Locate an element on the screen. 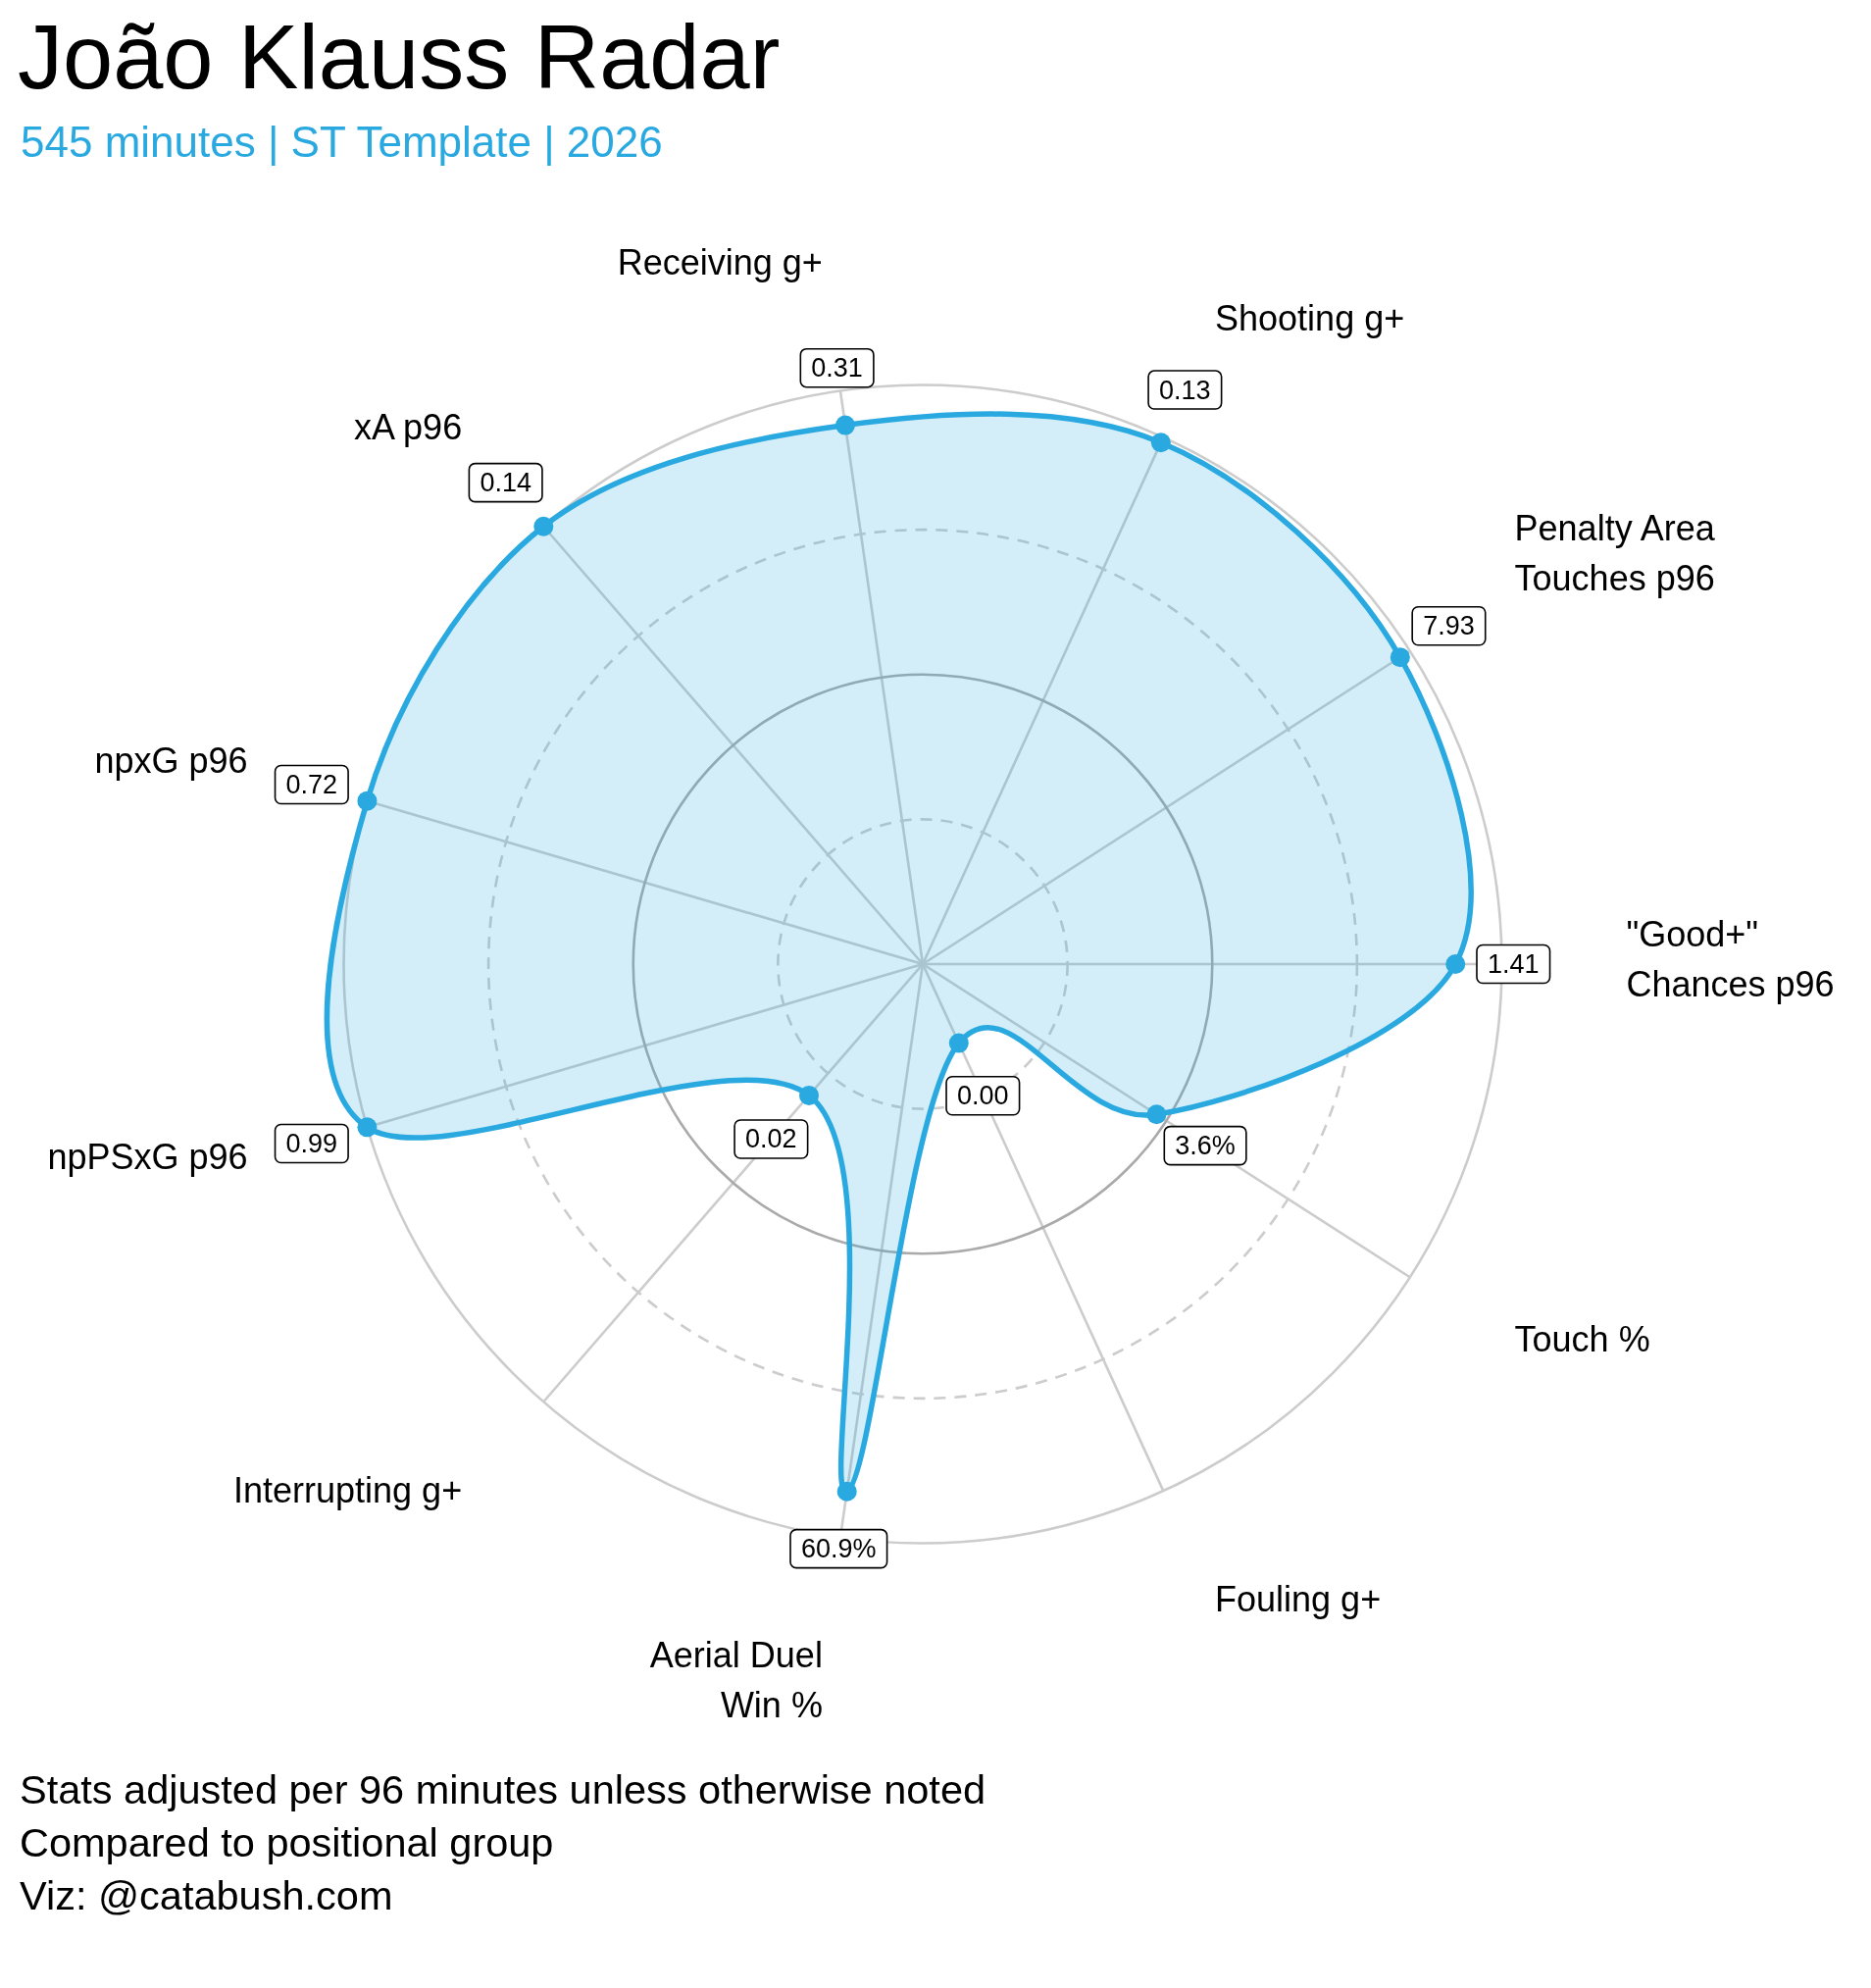 The image size is (1871, 1988). chart-subtitle: 545 minutes | ST Template | 2026 is located at coordinates (342, 142).